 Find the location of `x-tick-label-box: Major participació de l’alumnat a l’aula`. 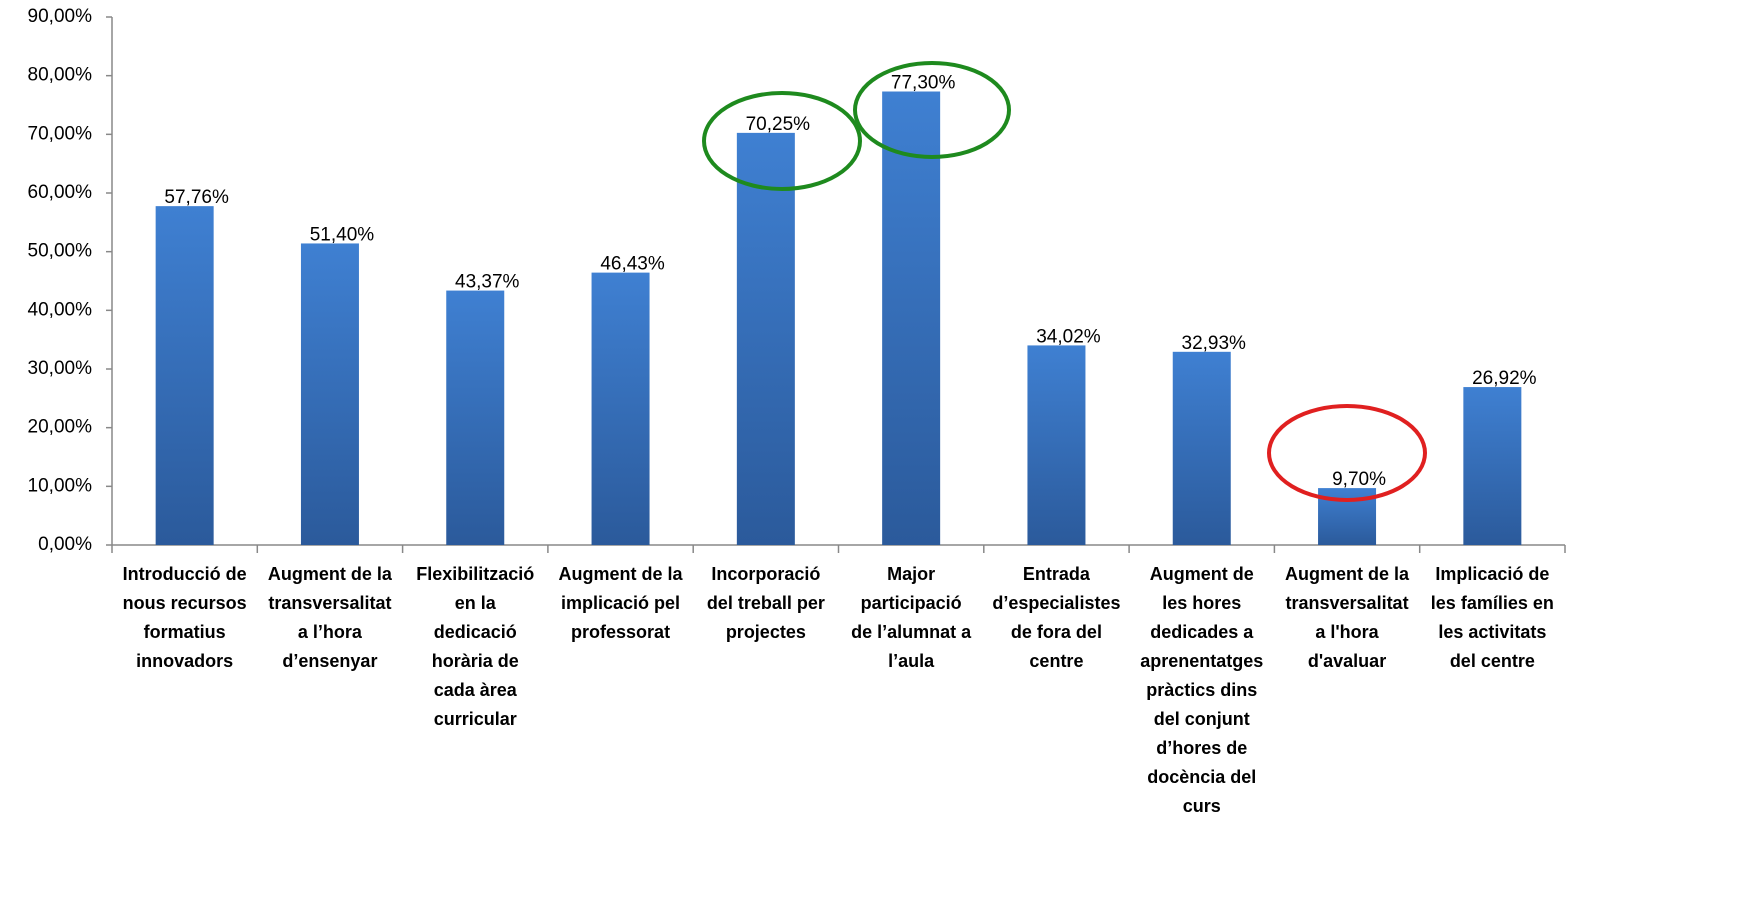

x-tick-label-box: Major participació de l’alumnat a l’aula is located at coordinates (911, 617).